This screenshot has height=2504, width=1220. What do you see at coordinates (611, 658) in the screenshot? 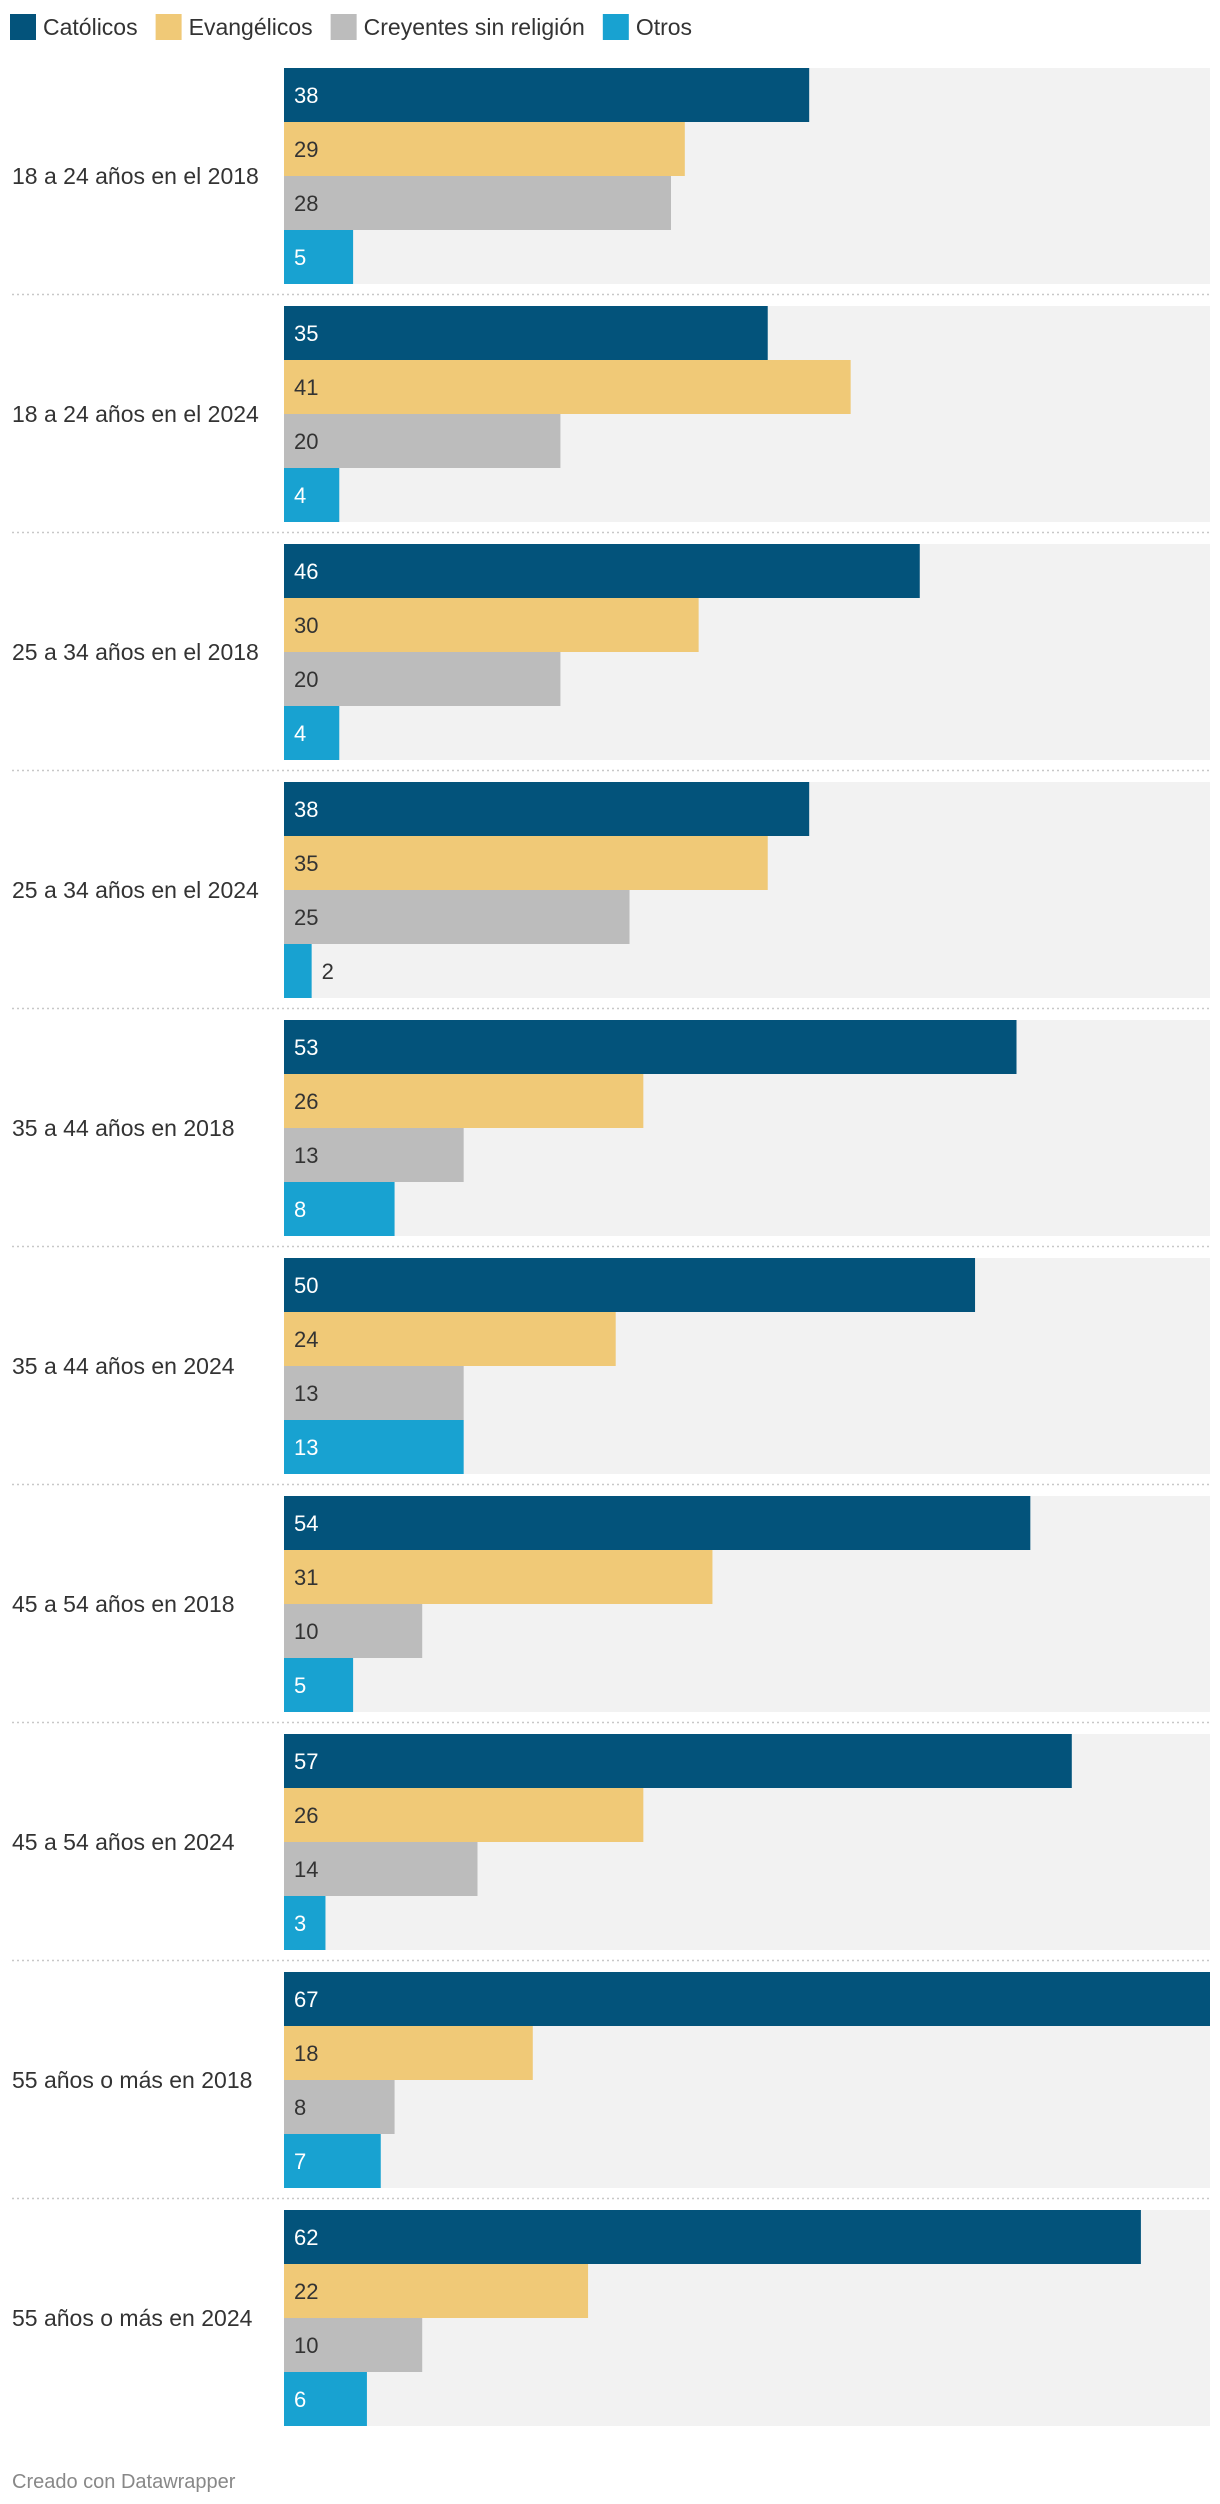
I see `bar-group: 25 a 34 años en el 2018 46 30 20 4` at bounding box center [611, 658].